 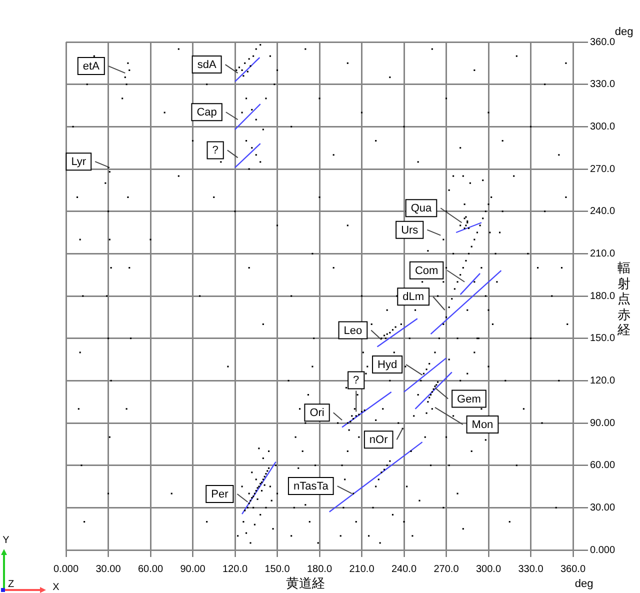 What do you see at coordinates (56, 587) in the screenshot?
I see `text: X` at bounding box center [56, 587].